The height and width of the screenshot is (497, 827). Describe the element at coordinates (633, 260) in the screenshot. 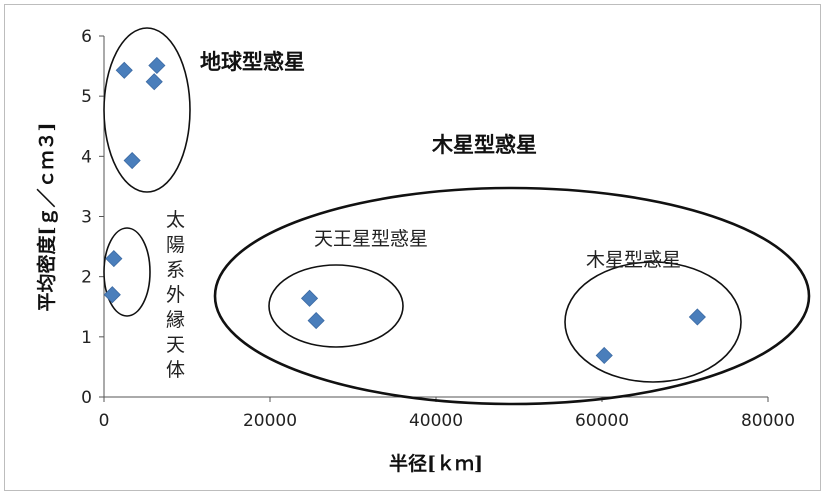

I see `gas-giant-label: 木星型惑星` at that location.